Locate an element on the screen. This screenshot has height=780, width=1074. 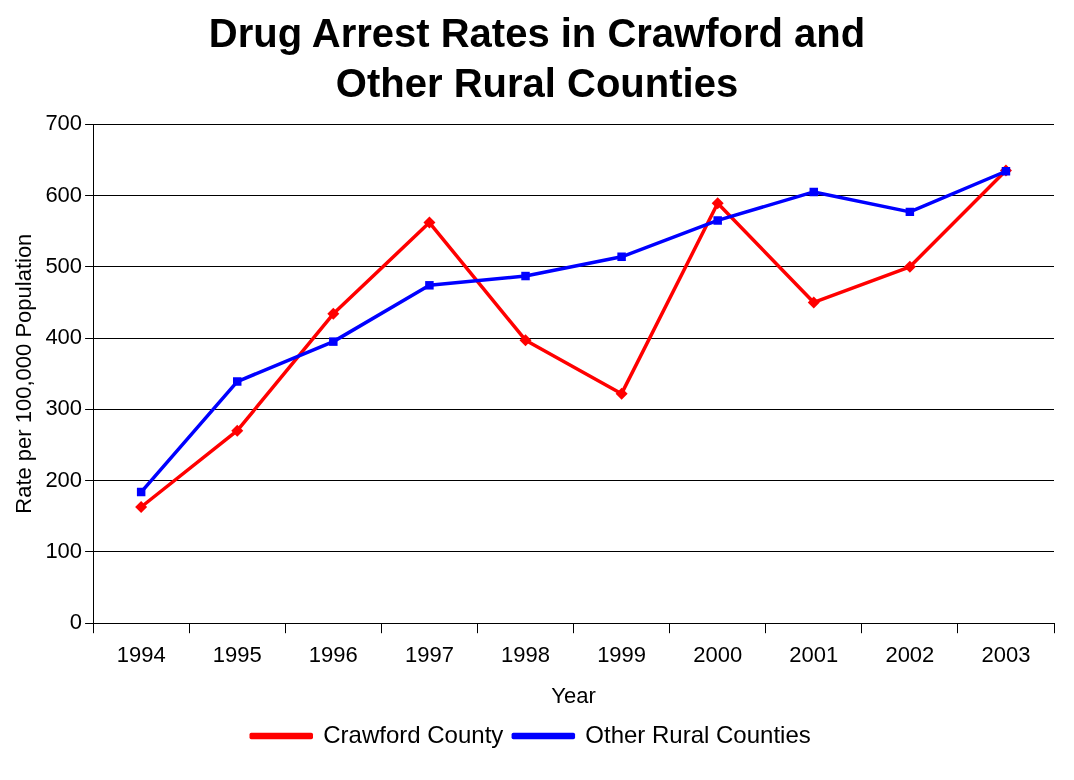
y-tick-label: 700 is located at coordinates (64, 123).